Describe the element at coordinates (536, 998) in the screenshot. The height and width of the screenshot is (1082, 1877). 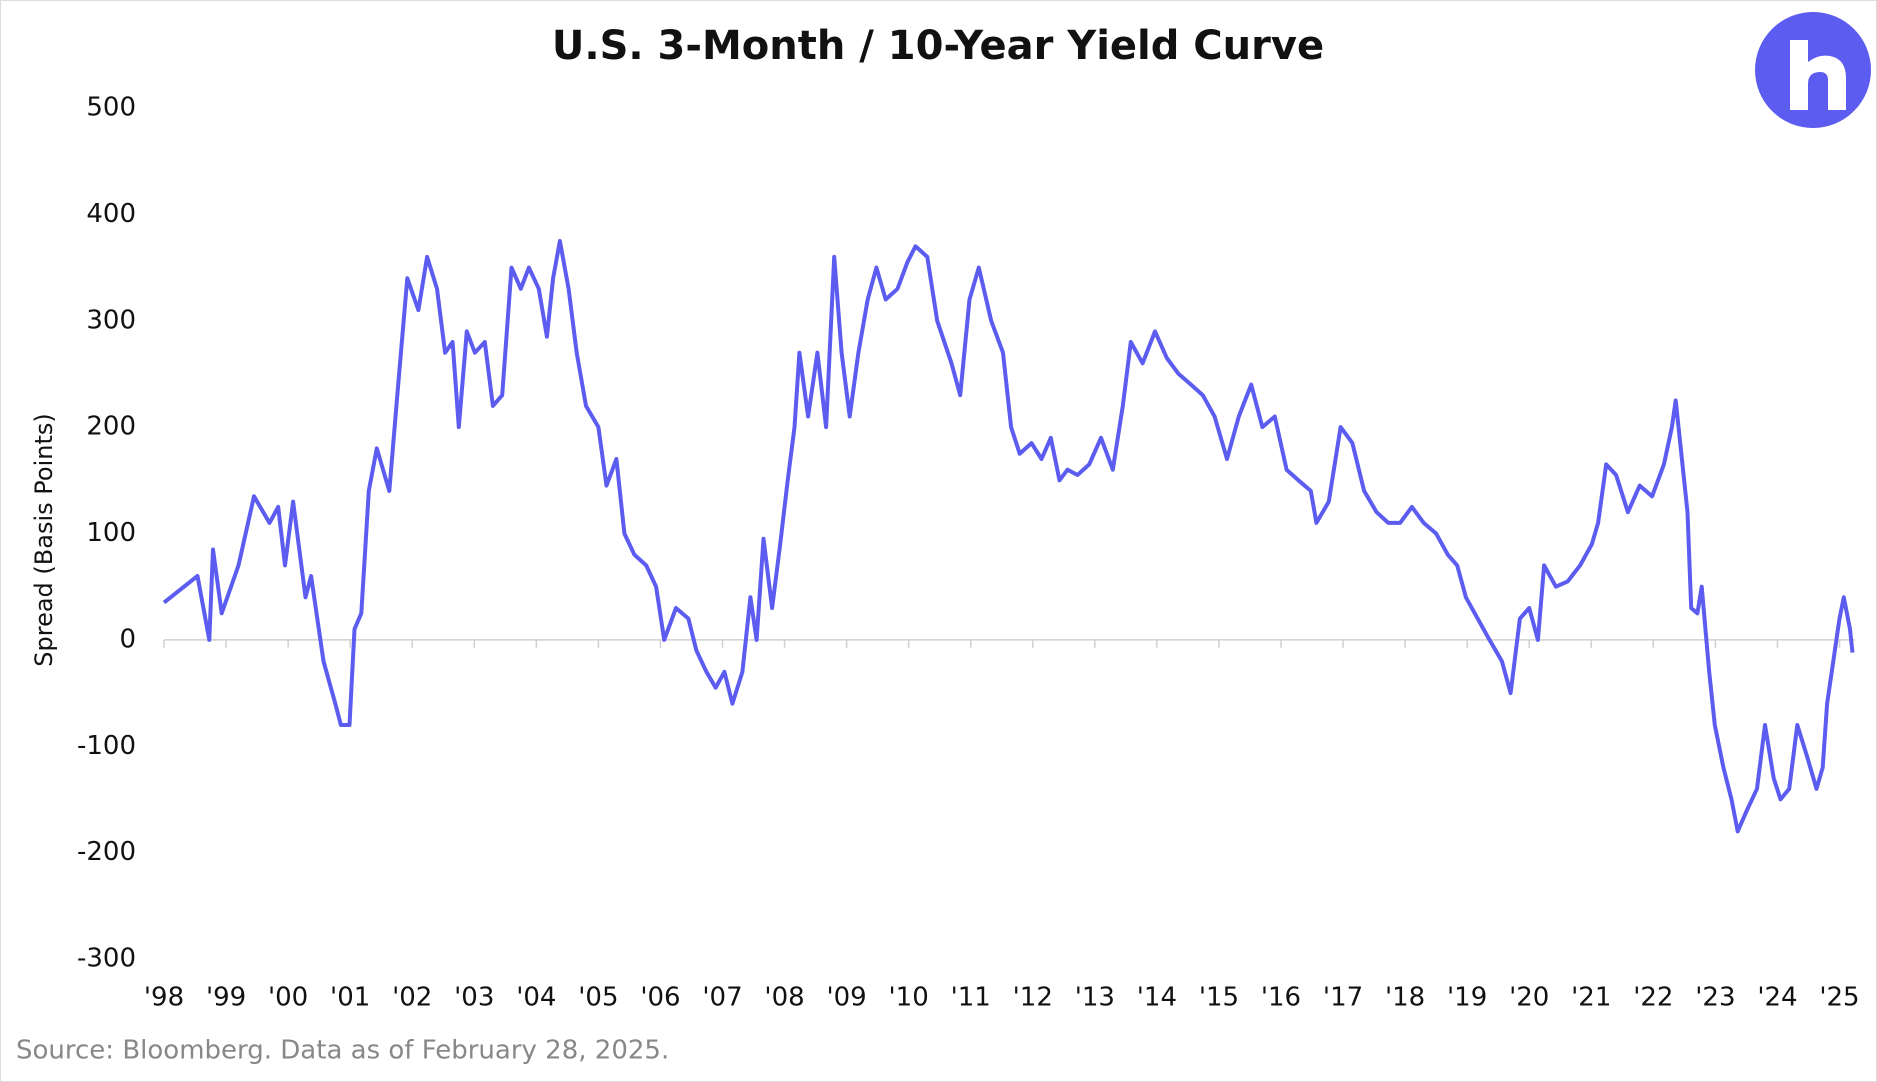
I see `x-tick-label: '04` at that location.